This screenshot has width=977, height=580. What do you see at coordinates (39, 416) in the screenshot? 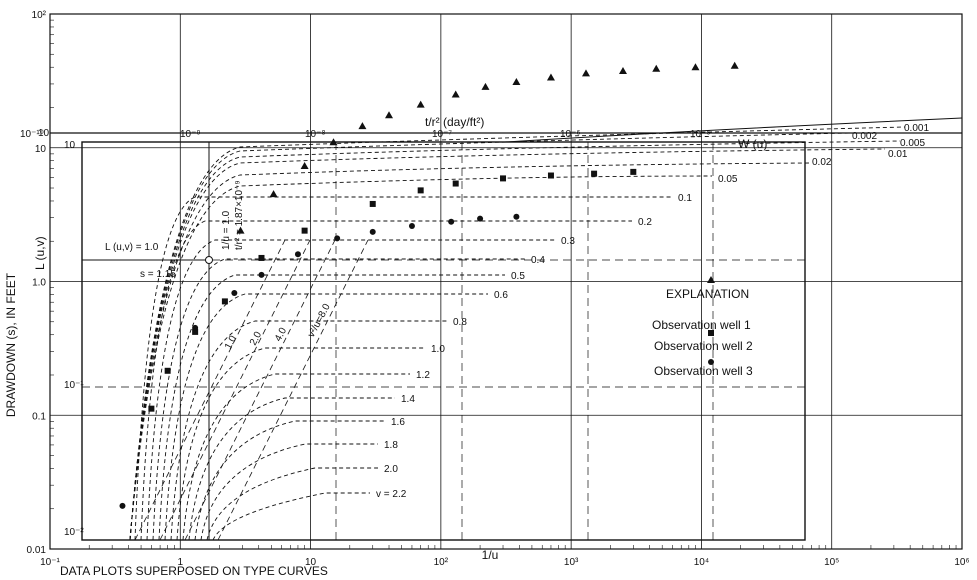
I see `y-tick-label: 0.1` at bounding box center [39, 416].